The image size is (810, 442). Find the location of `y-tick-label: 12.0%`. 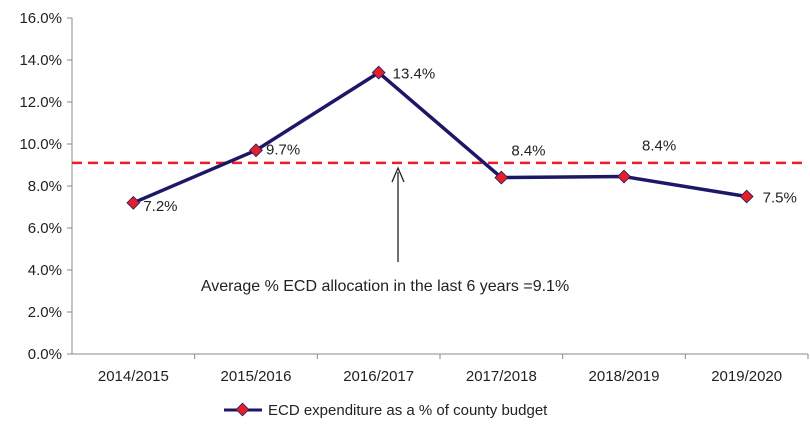

y-tick-label: 12.0% is located at coordinates (40, 102).